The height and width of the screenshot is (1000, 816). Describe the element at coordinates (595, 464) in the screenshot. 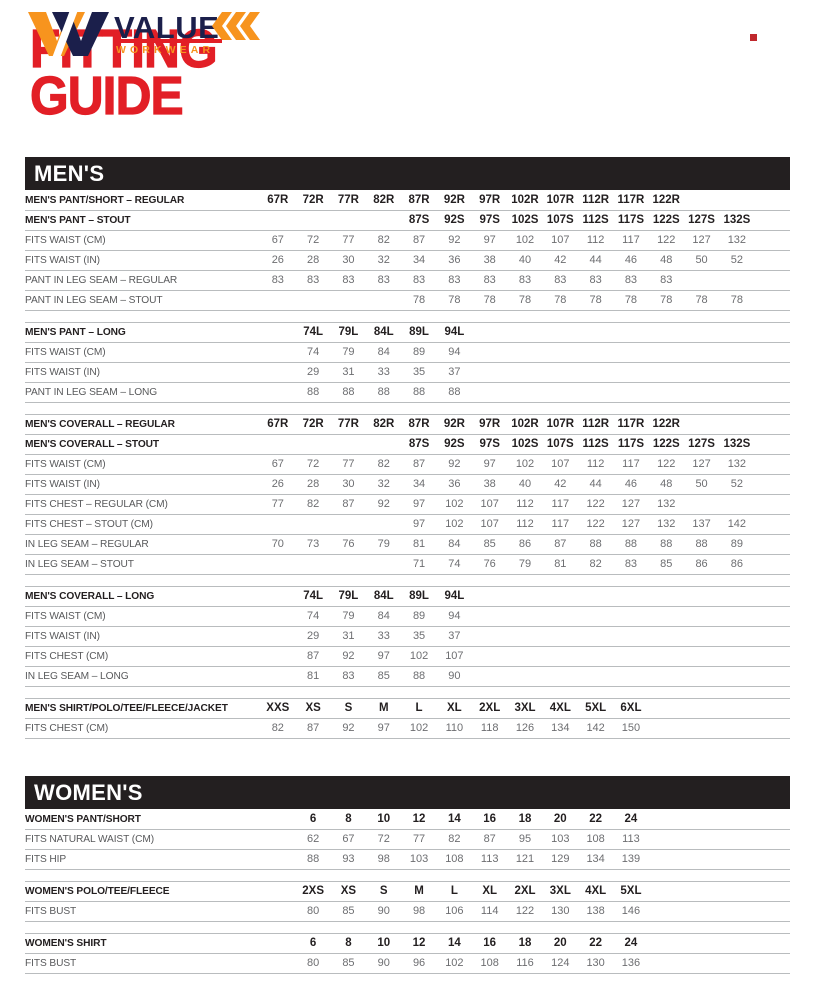

I see `table-cell: 112` at that location.